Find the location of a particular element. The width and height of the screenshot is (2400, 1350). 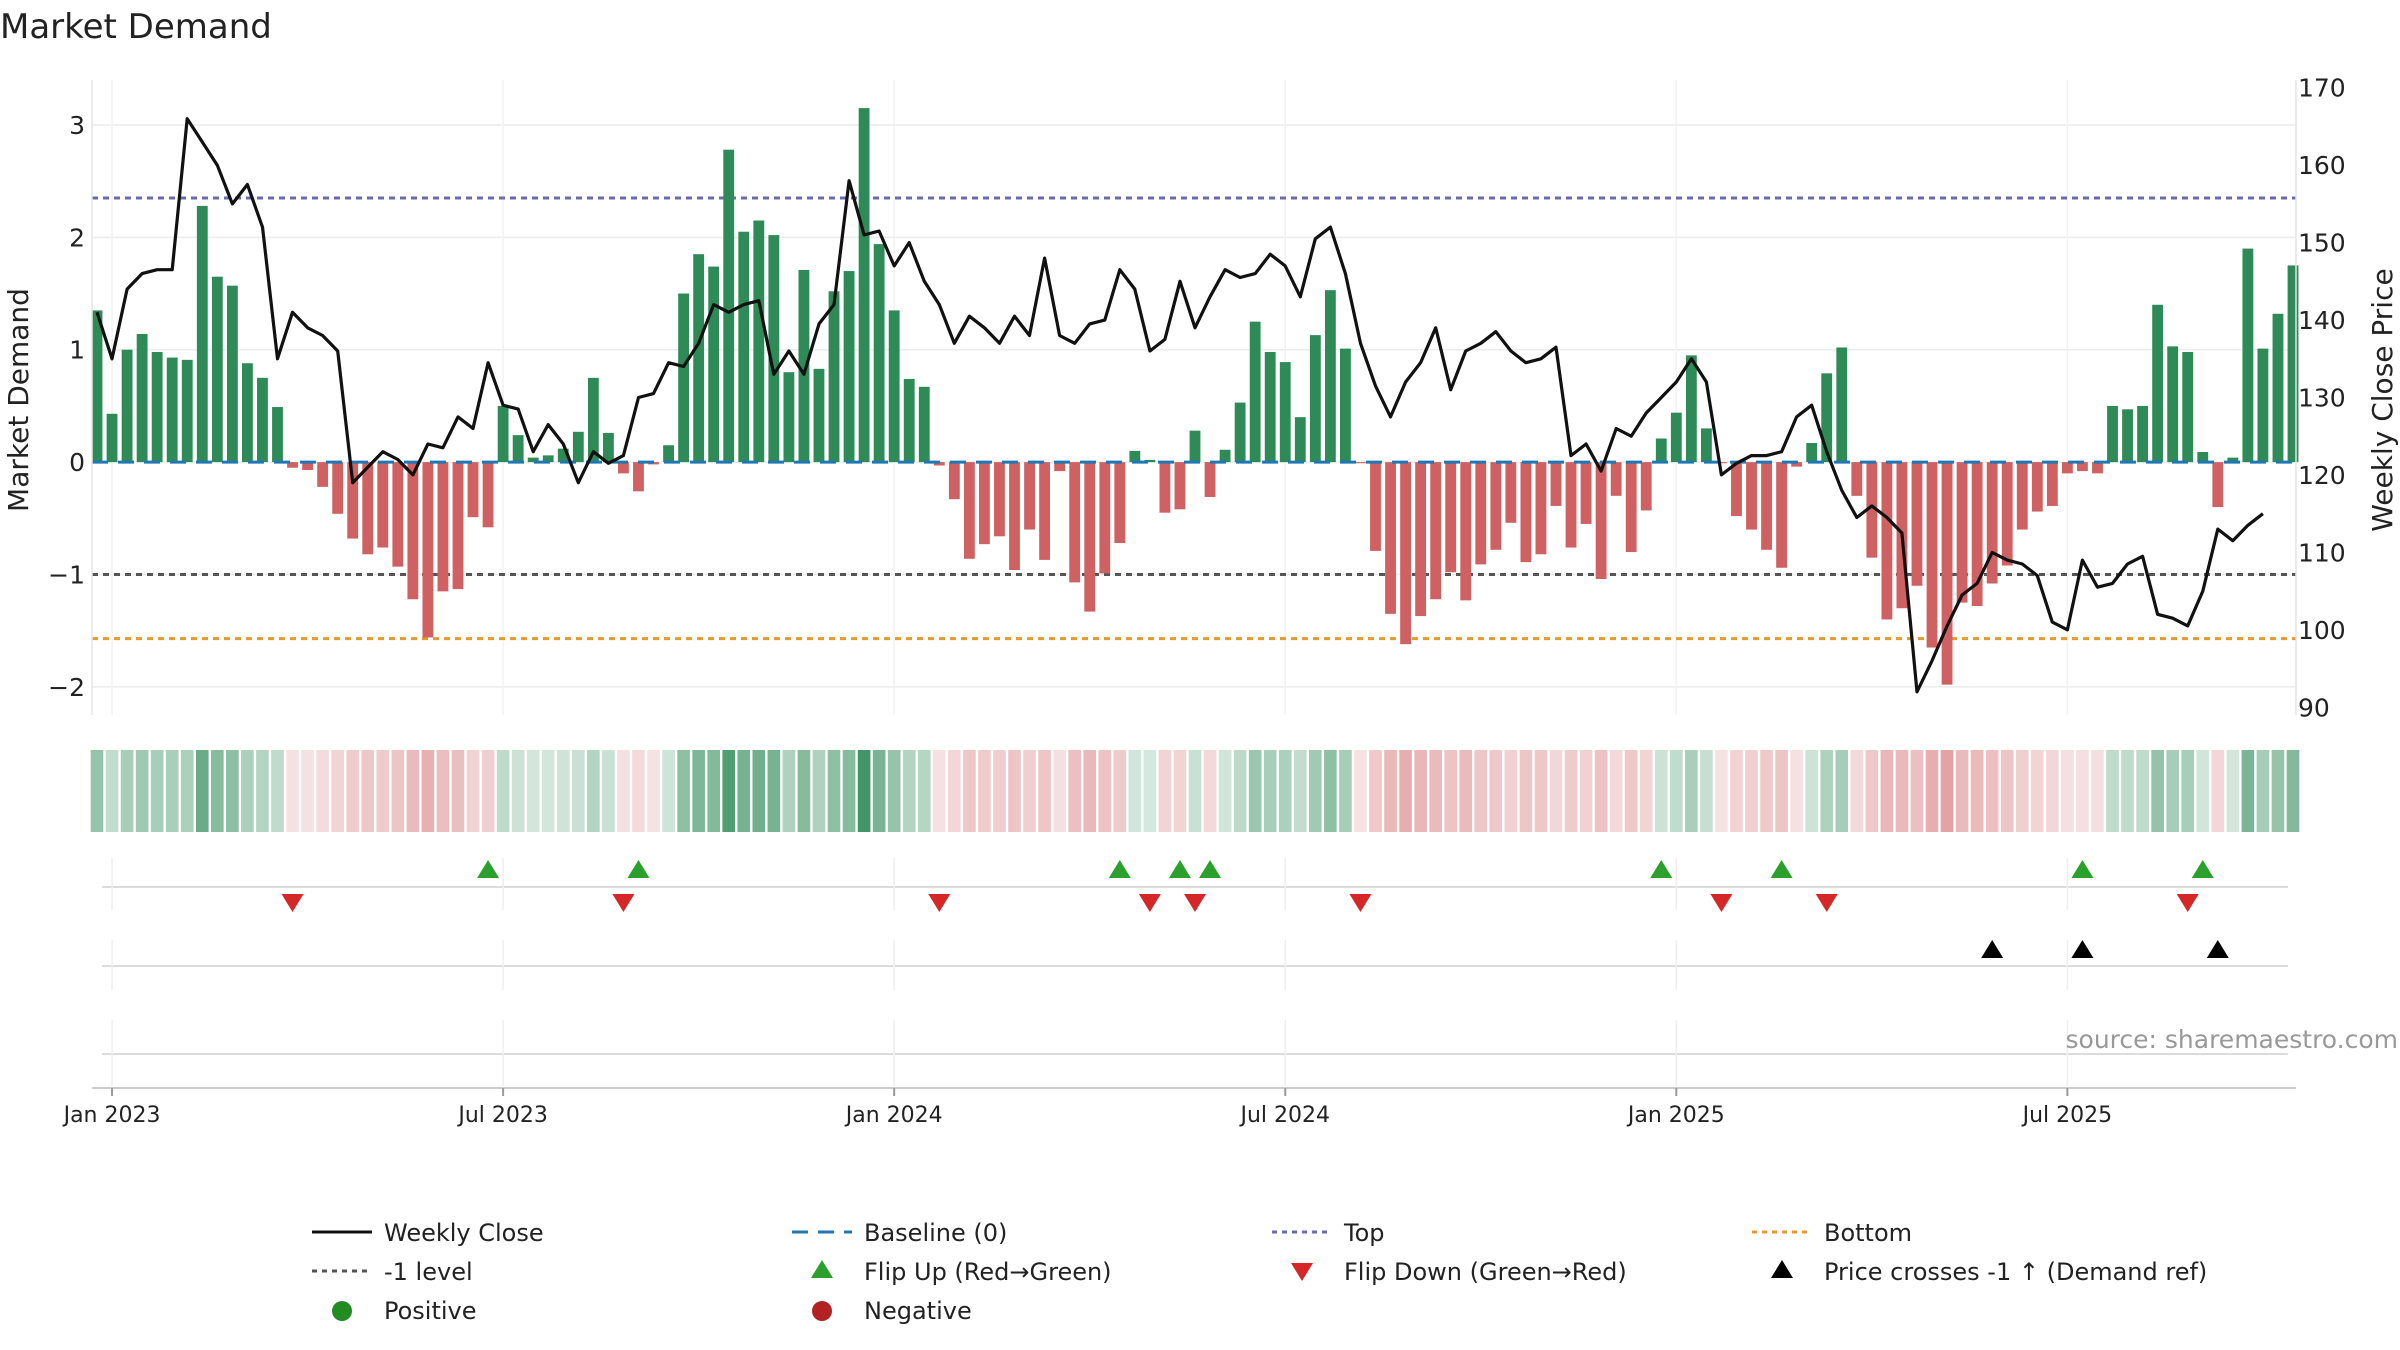

legend-label: Top is located at coordinates (1364, 1233).